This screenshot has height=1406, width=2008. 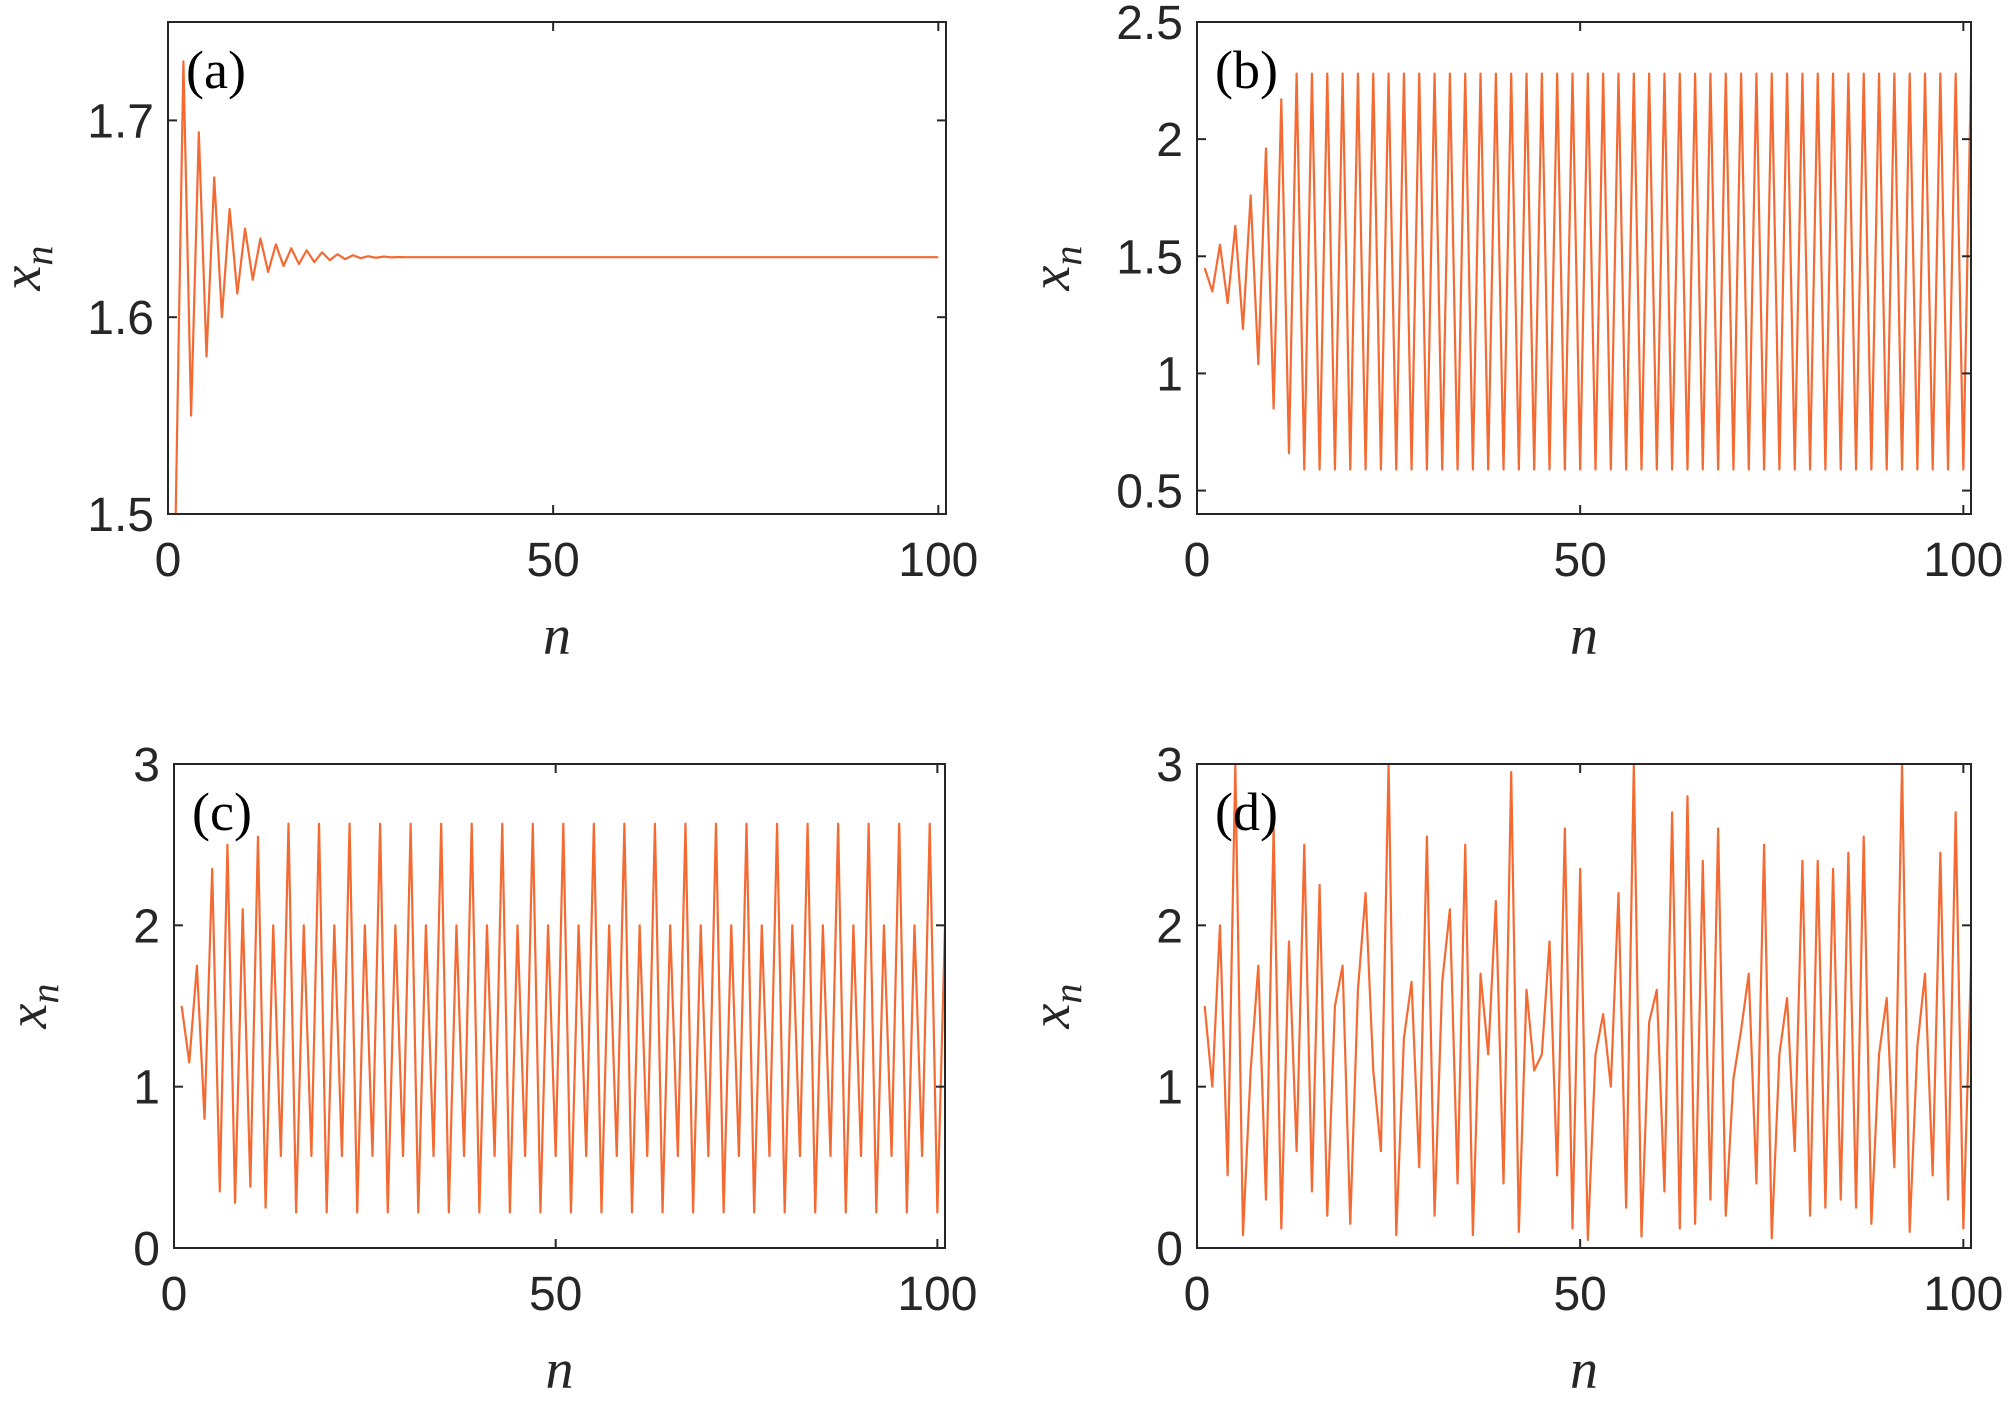 I want to click on y-tick-label: 1.7, so click(x=120, y=121).